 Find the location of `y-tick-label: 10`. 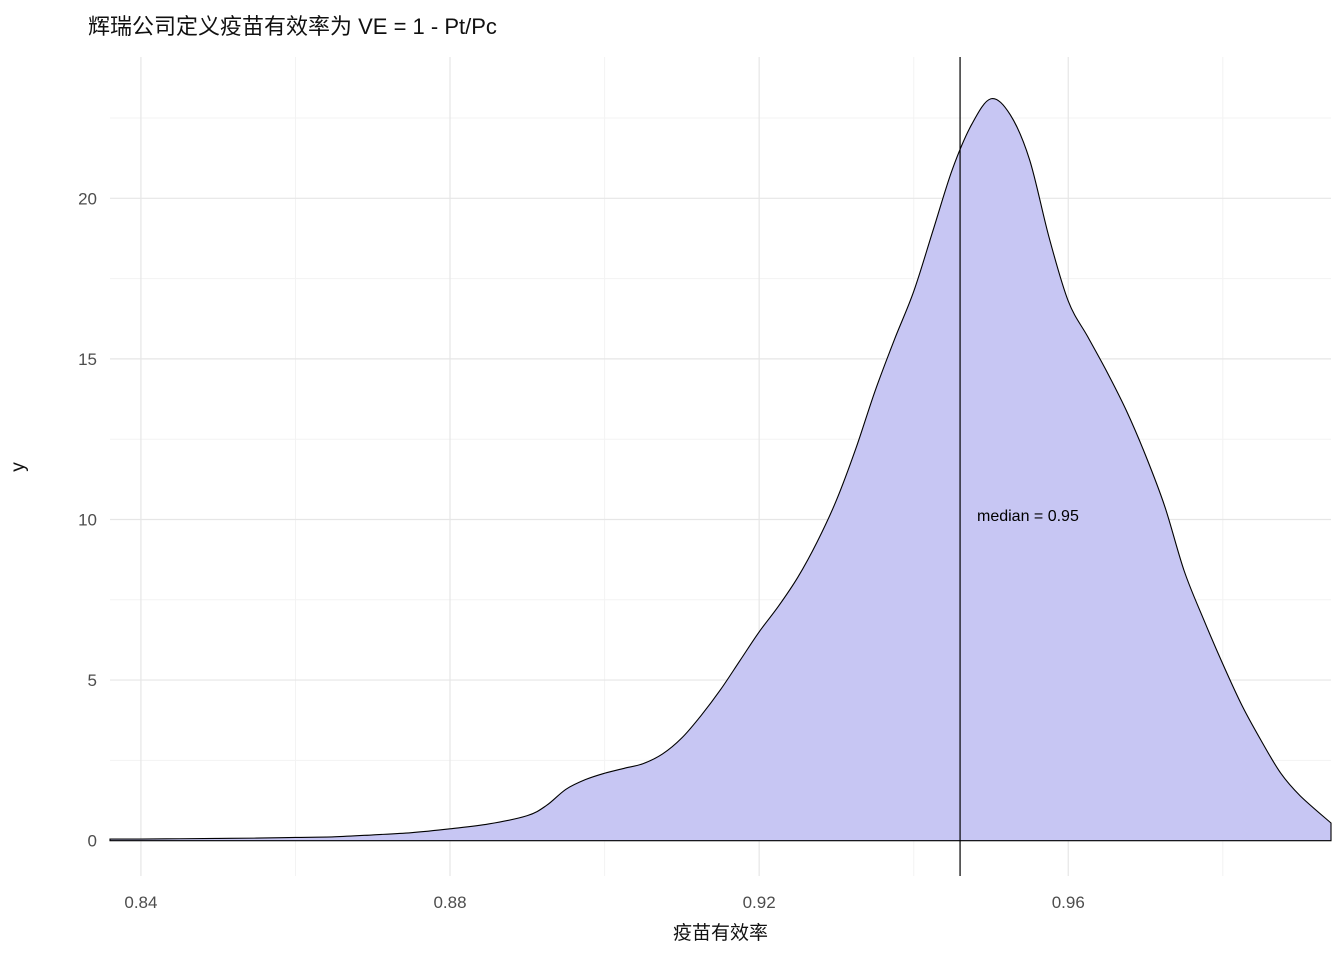

y-tick-label: 10 is located at coordinates (87, 519).